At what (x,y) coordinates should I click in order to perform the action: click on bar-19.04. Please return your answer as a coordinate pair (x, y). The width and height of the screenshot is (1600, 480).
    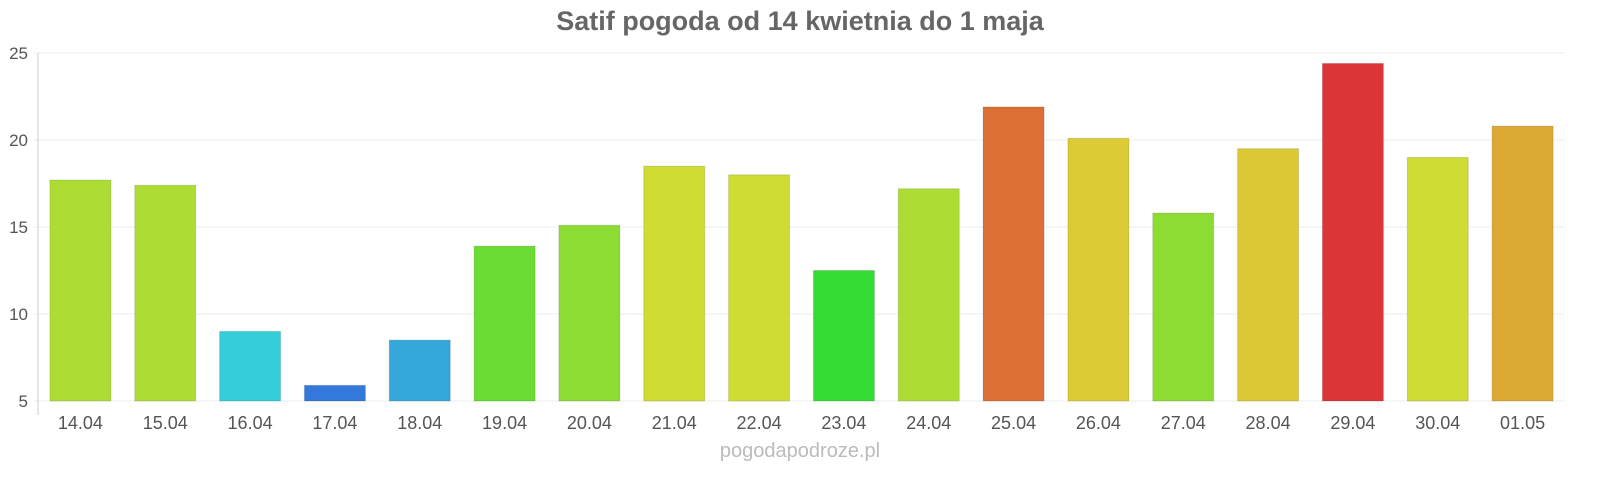
    Looking at the image, I should click on (504, 323).